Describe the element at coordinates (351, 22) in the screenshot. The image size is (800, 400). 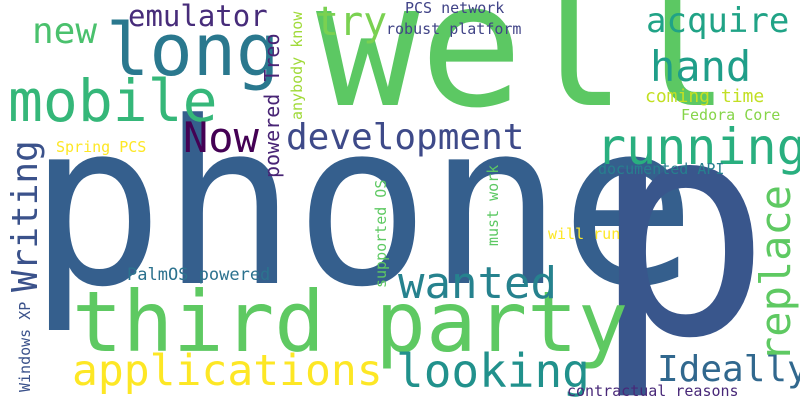
I see `word-try: try` at that location.